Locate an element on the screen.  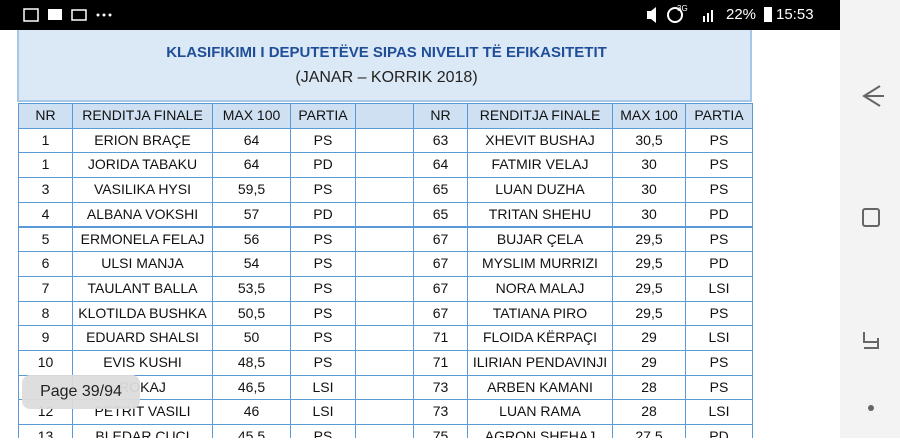
header-cell is located at coordinates (384, 116).